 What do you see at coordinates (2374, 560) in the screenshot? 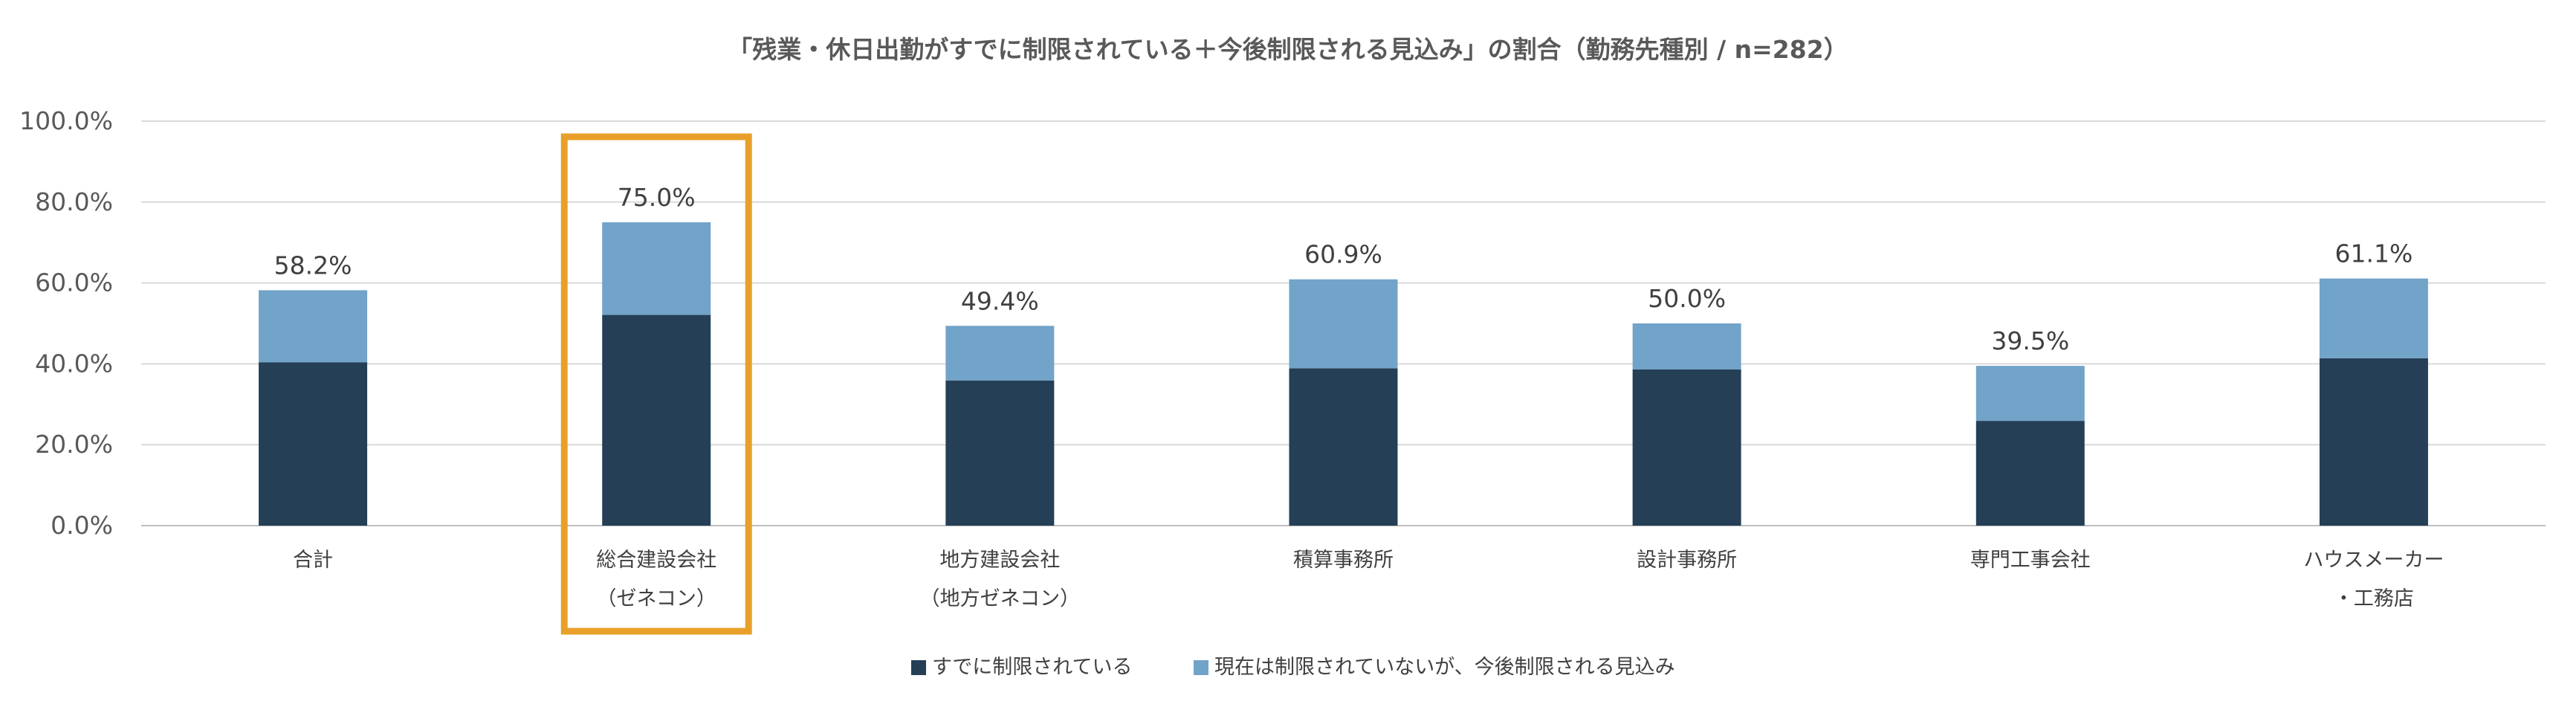
I see `category-label: ハウスメーカー` at bounding box center [2374, 560].